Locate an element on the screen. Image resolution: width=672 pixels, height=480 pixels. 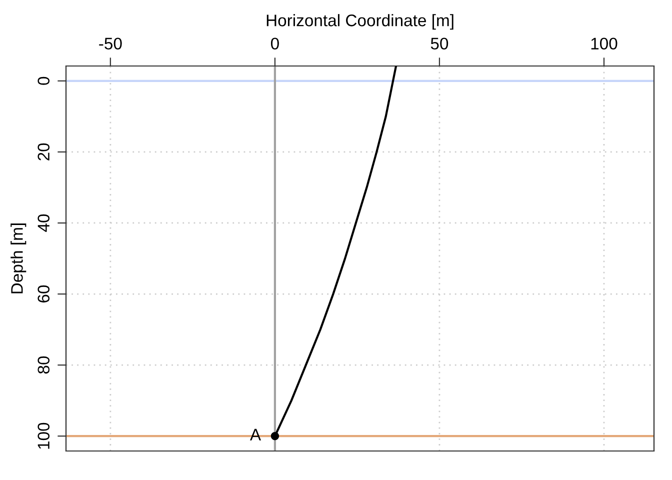
y-tick-label: 60 is located at coordinates (44, 293).